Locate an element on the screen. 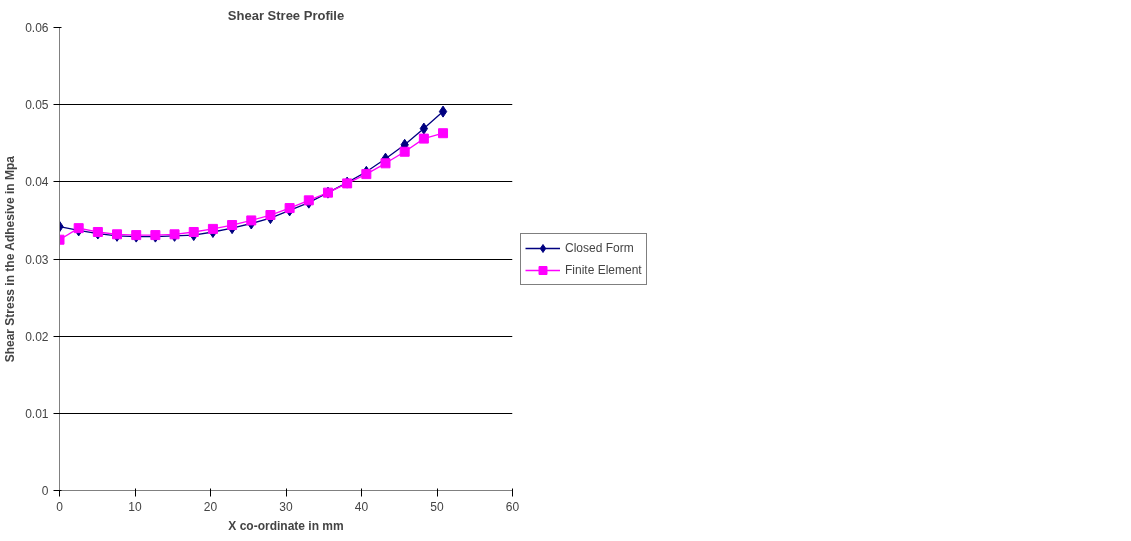  x-tick-label: 10 is located at coordinates (135, 506).